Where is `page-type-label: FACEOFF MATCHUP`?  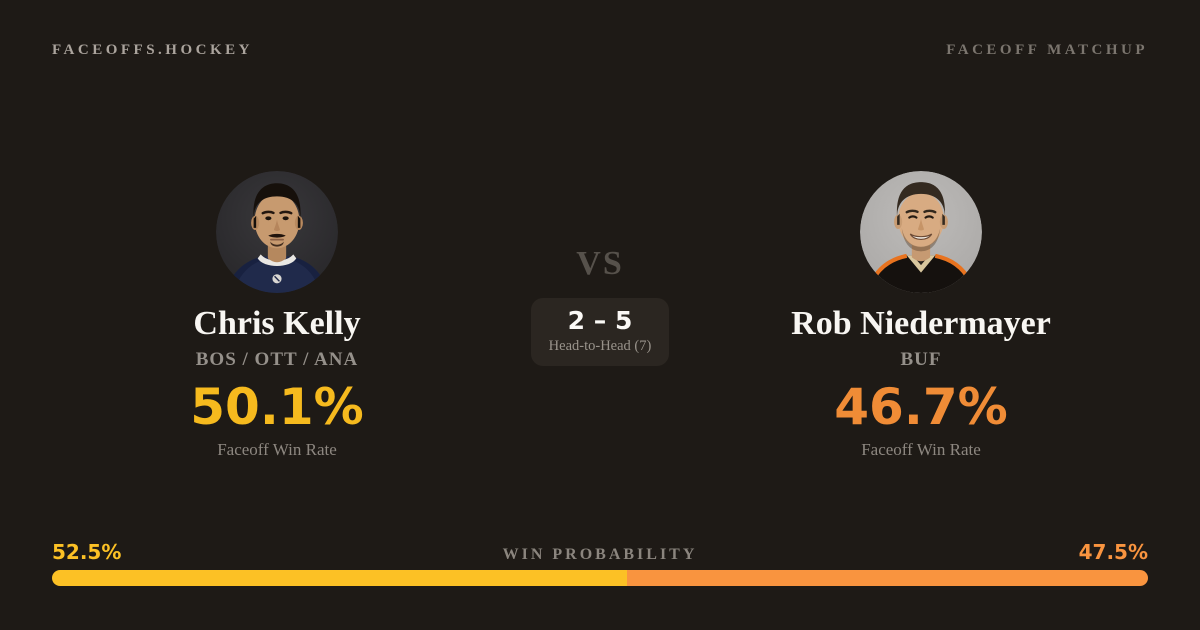 page-type-label: FACEOFF MATCHUP is located at coordinates (1047, 50).